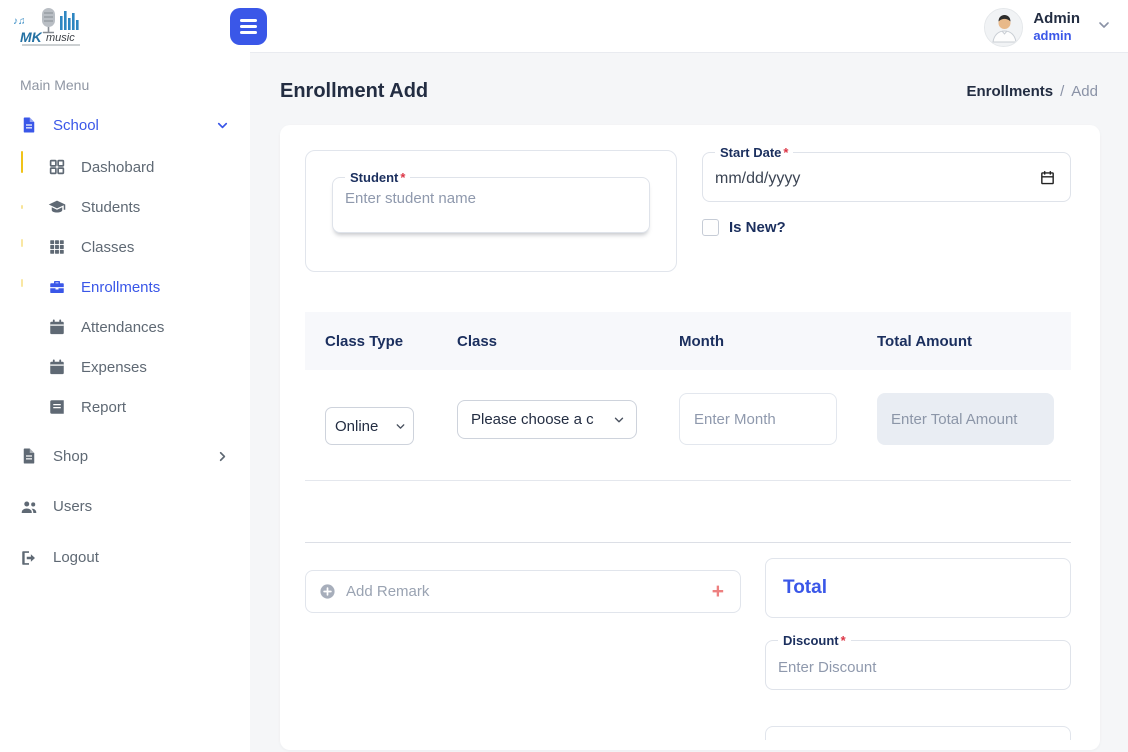  What do you see at coordinates (477, 341) in the screenshot?
I see `column-header-class: Class` at bounding box center [477, 341].